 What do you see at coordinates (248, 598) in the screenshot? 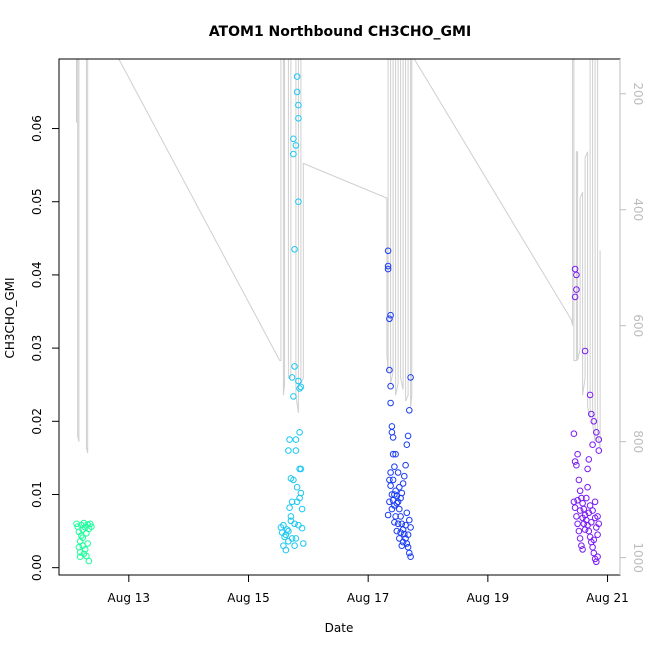
I see `x-tick-label: Aug 15` at bounding box center [248, 598].